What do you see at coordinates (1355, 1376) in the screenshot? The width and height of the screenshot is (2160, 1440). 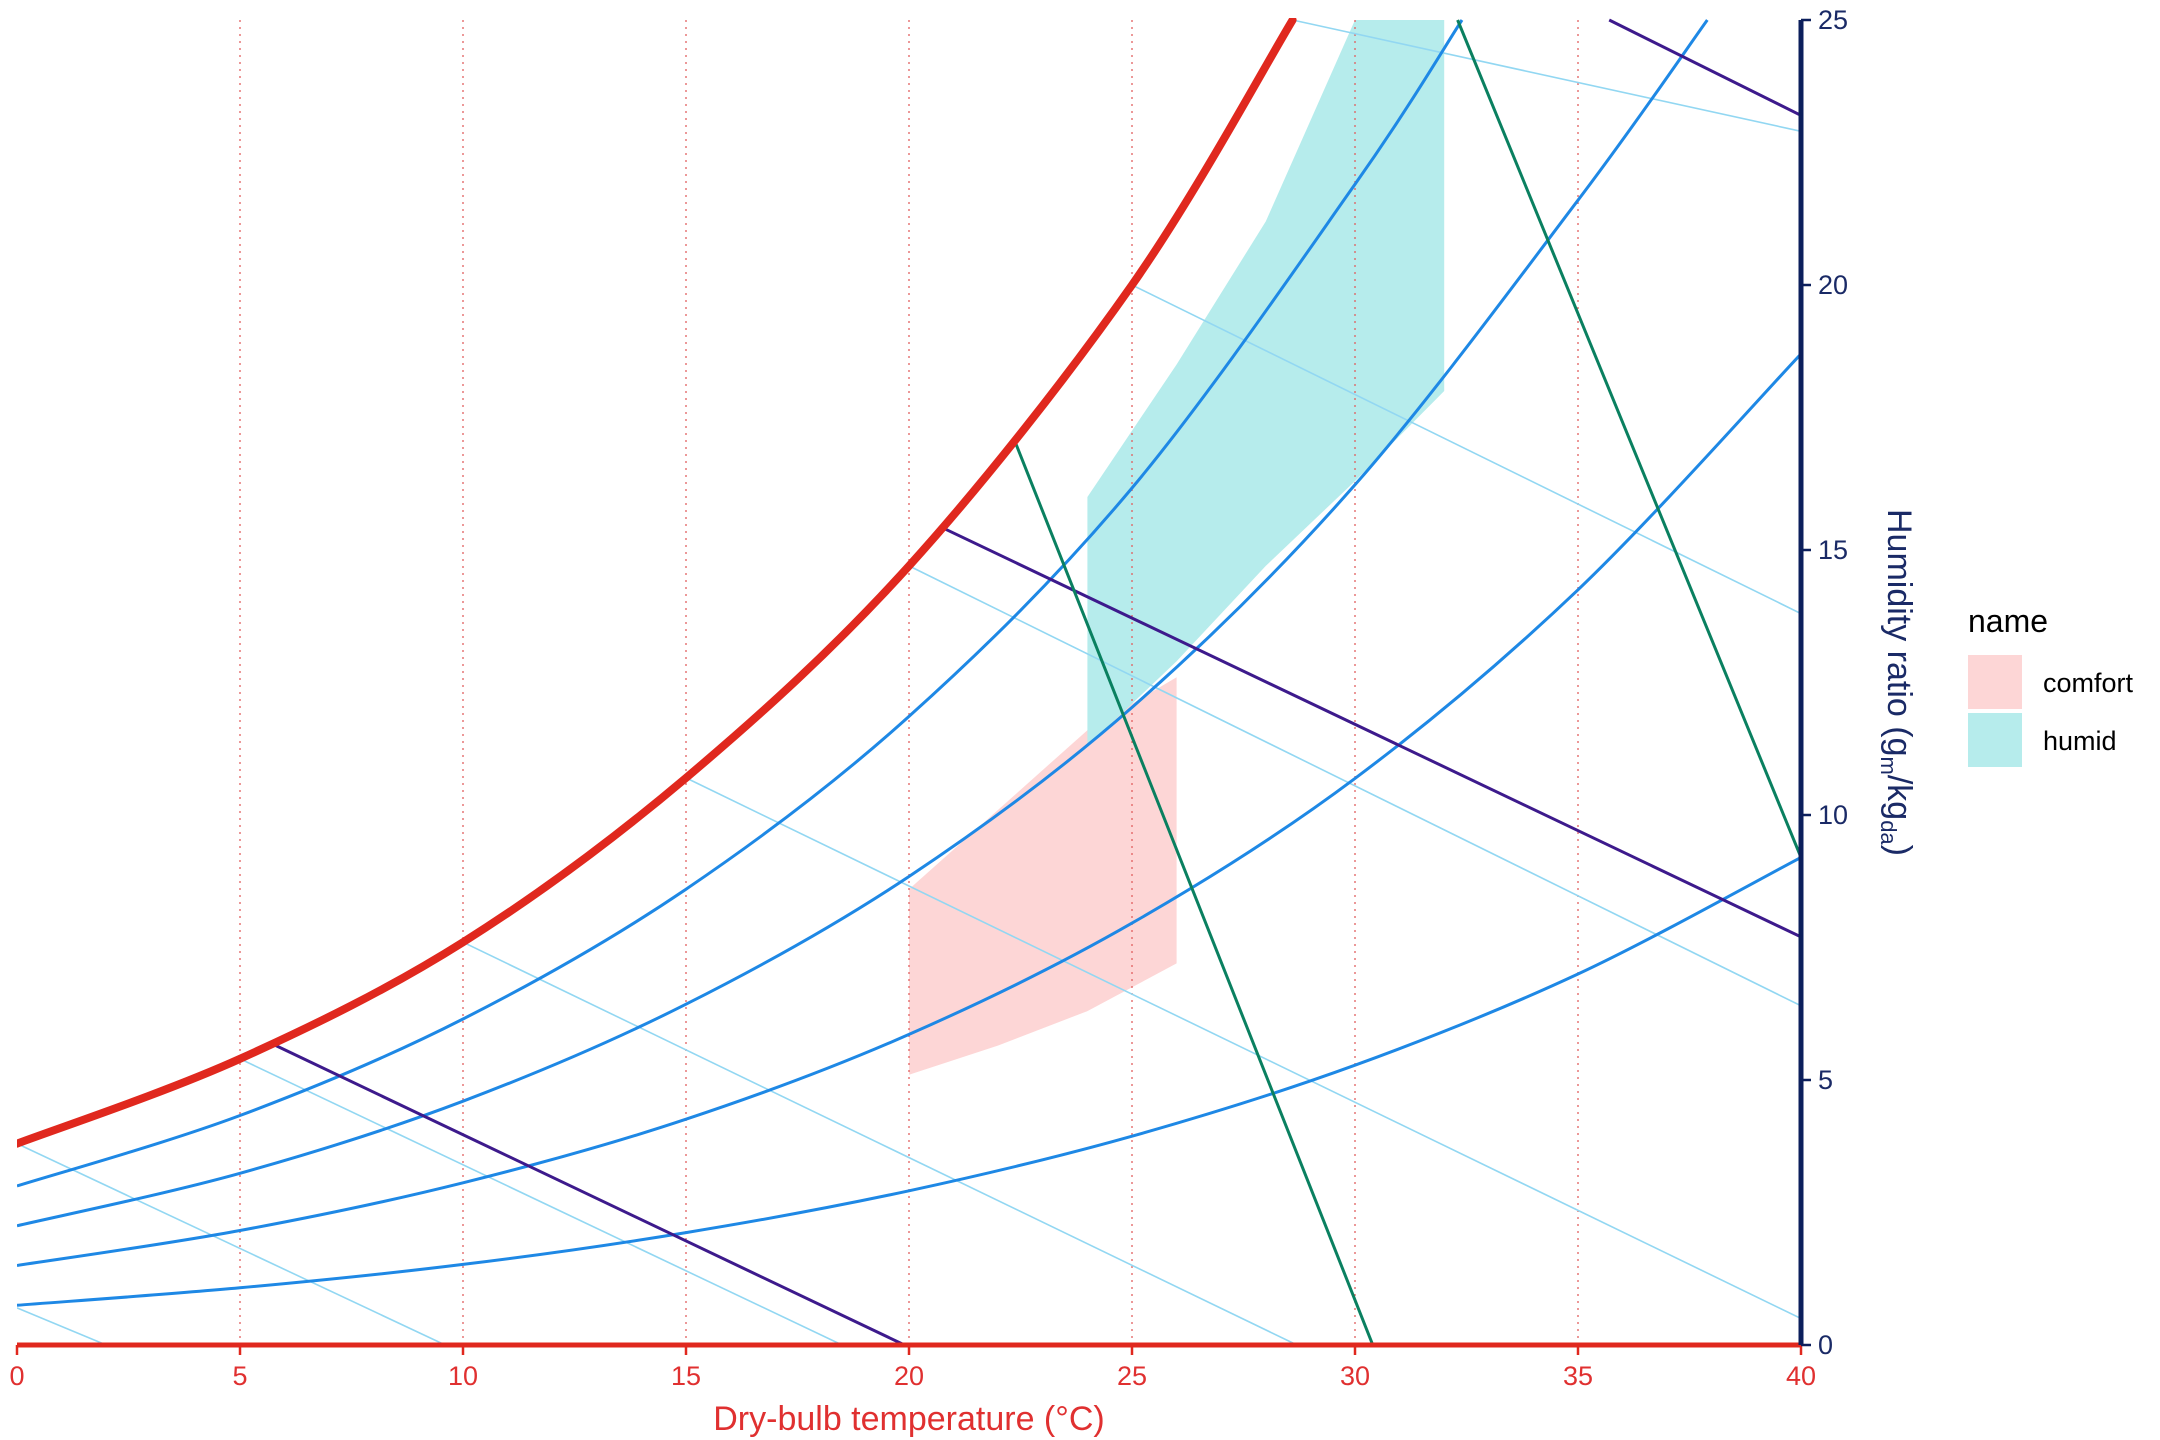 I see `x-tick-label-30: 30` at bounding box center [1355, 1376].